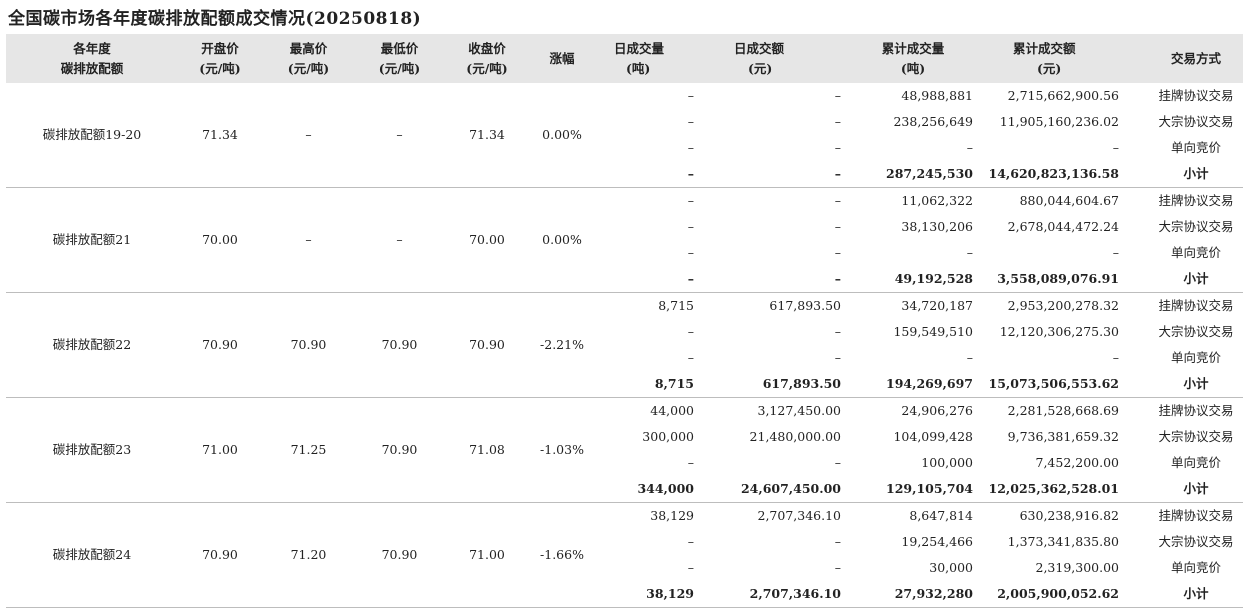 This screenshot has height=609, width=1249. Describe the element at coordinates (92, 240) in the screenshot. I see `year-cell: 碳排放配额21` at that location.